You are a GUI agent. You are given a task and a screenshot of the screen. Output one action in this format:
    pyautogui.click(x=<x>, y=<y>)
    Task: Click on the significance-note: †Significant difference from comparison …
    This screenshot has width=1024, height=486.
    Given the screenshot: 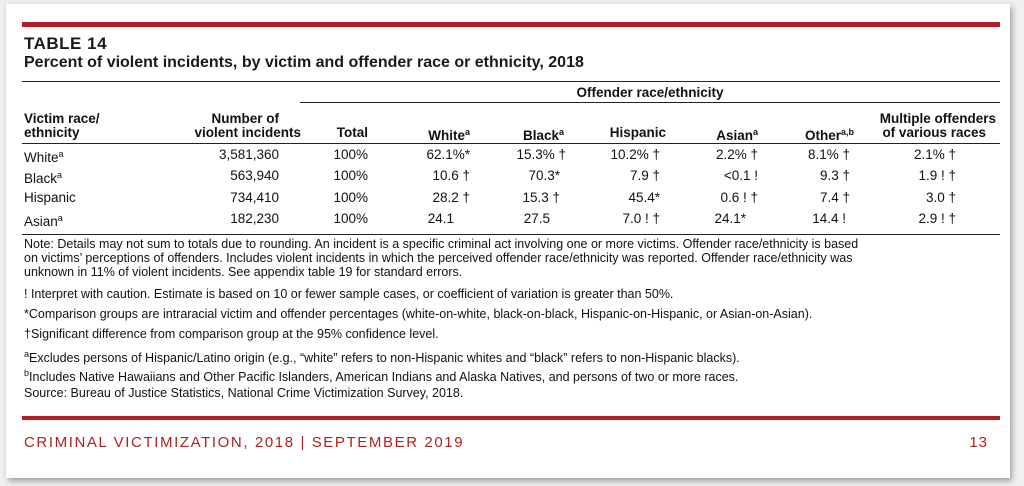 What is the action you would take?
    pyautogui.click(x=231, y=334)
    